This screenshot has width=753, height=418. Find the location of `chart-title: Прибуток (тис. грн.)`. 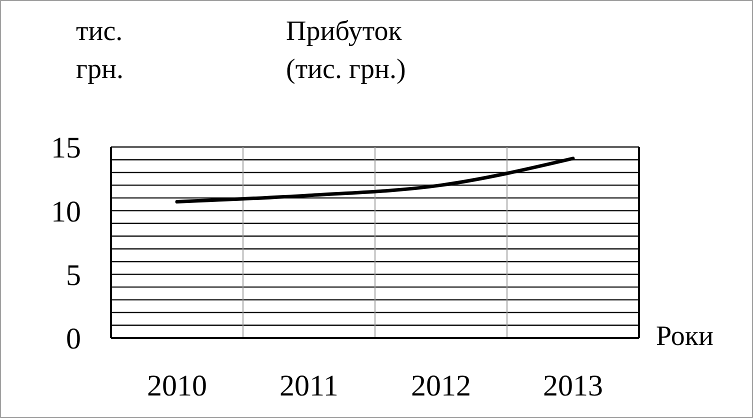

chart-title: Прибуток (тис. грн.) is located at coordinates (346, 51).